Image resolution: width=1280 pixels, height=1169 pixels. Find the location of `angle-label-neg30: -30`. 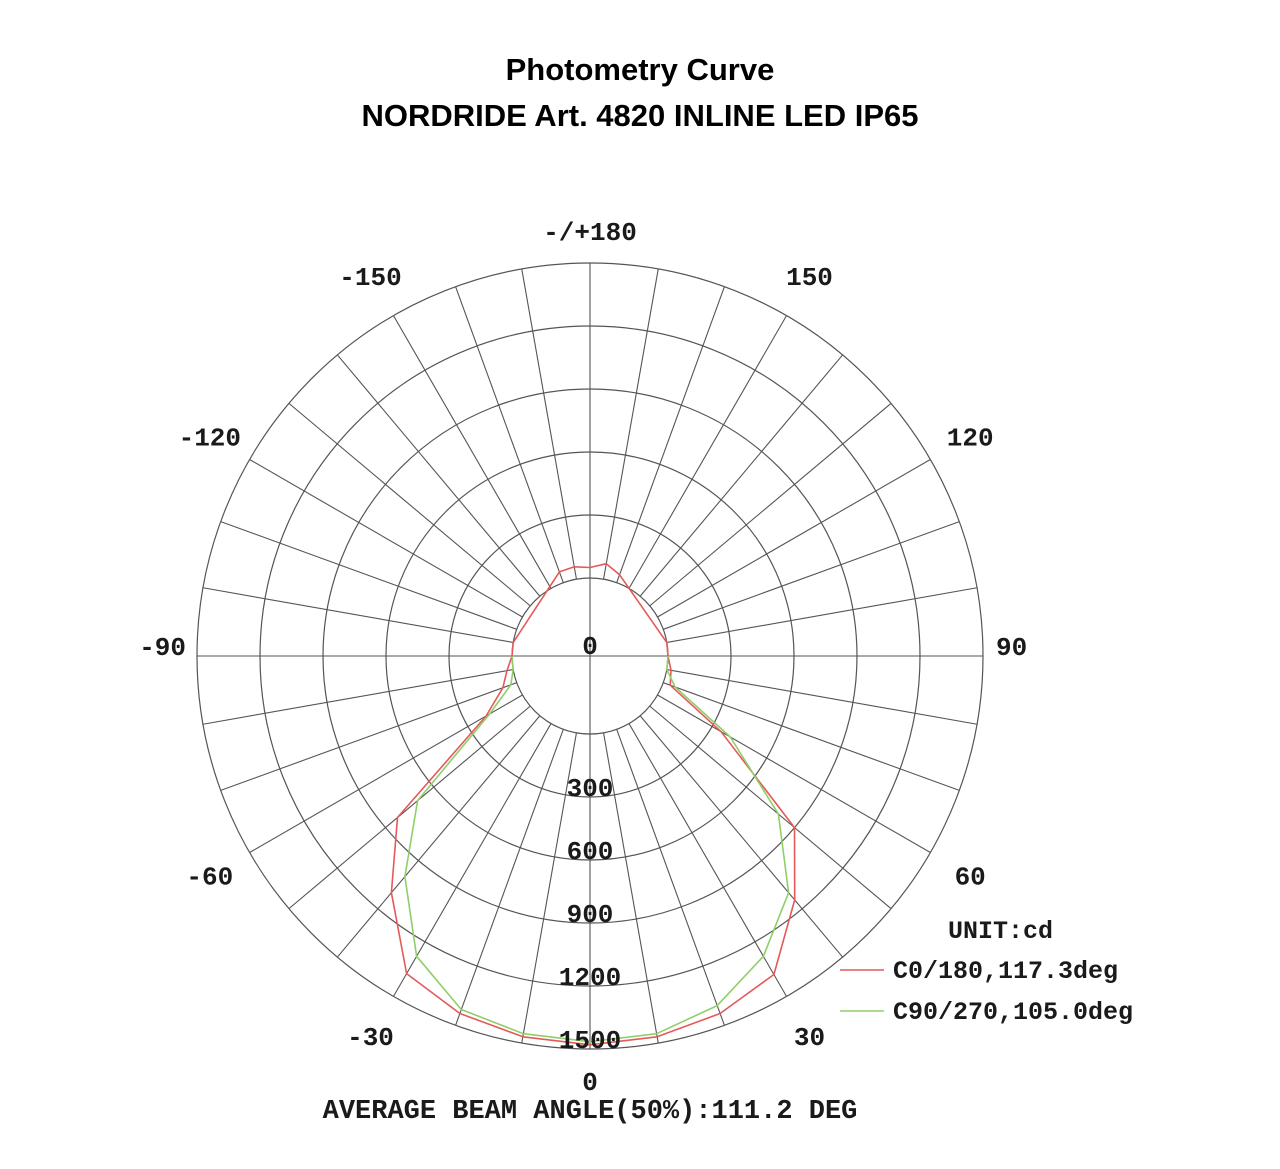

angle-label-neg30: -30 is located at coordinates (370, 1038).